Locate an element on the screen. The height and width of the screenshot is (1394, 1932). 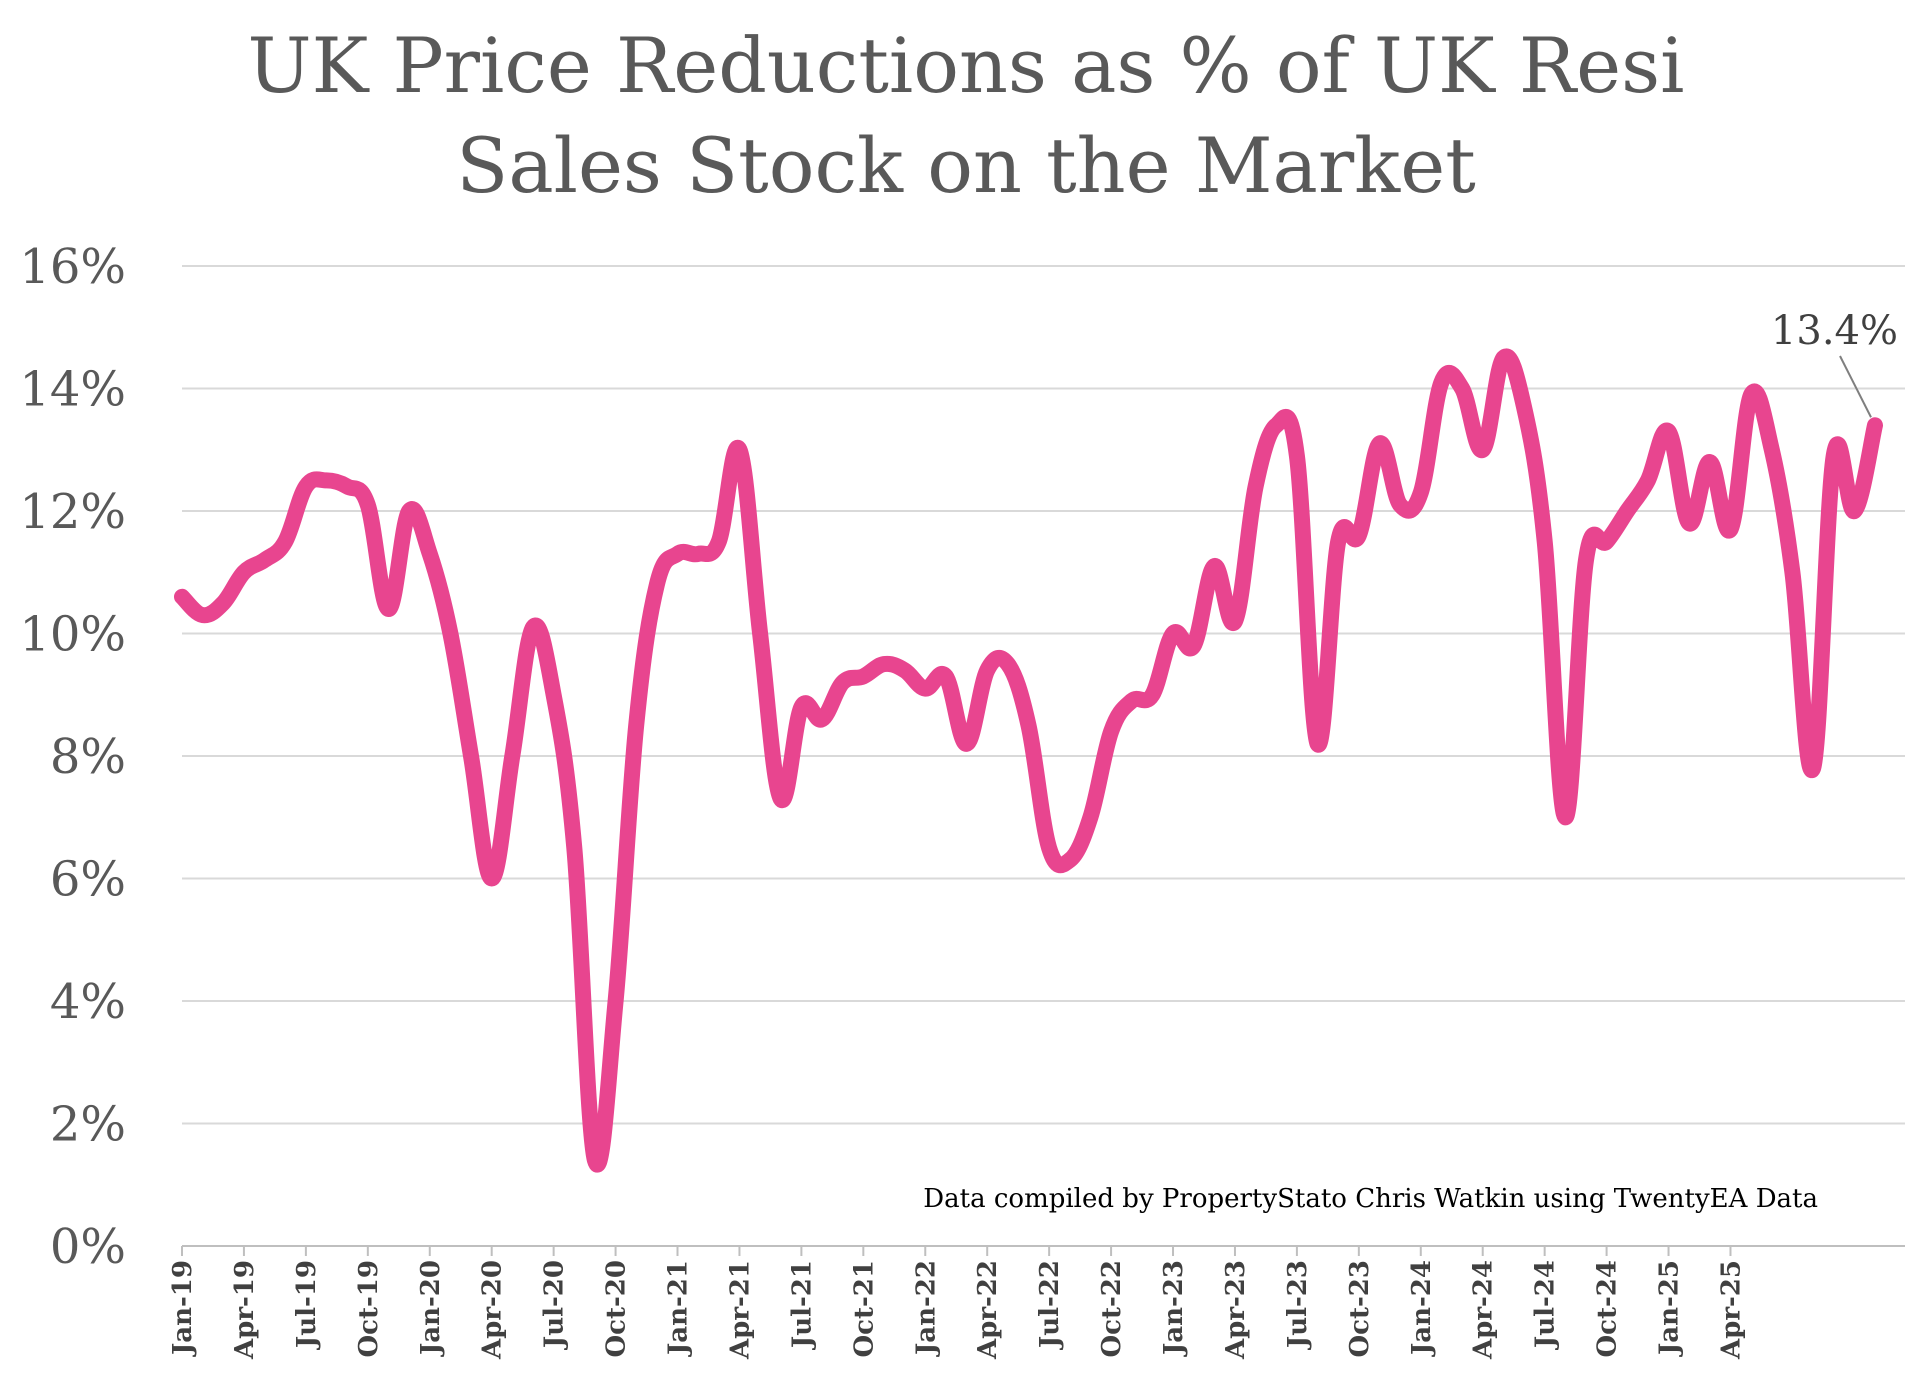
x-tick-label: Apr-20 is located at coordinates (493, 1310).